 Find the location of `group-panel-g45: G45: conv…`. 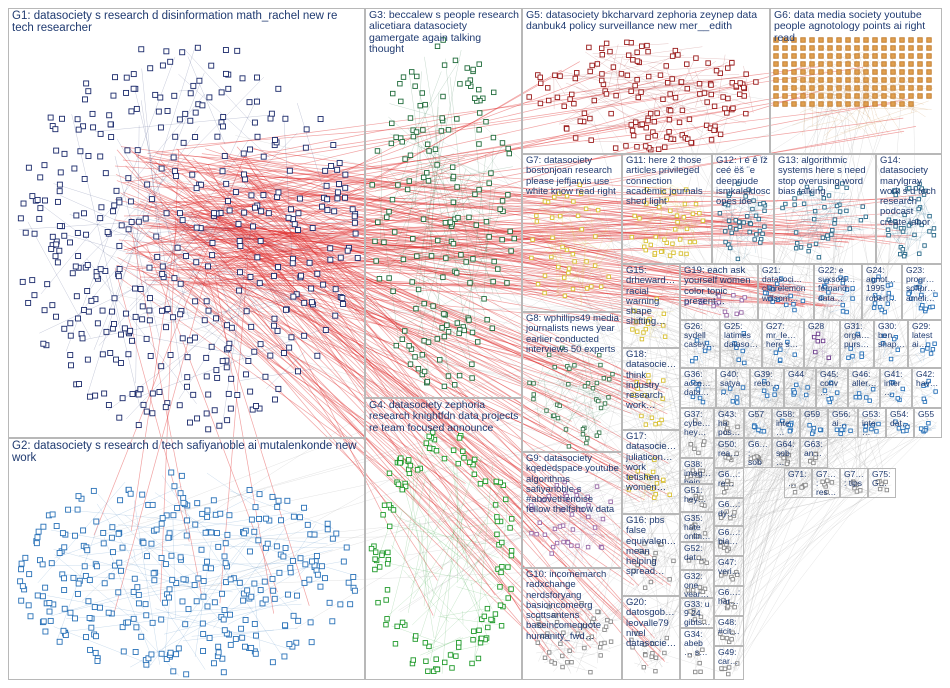

group-panel-g45: G45: conv… is located at coordinates (832, 388).